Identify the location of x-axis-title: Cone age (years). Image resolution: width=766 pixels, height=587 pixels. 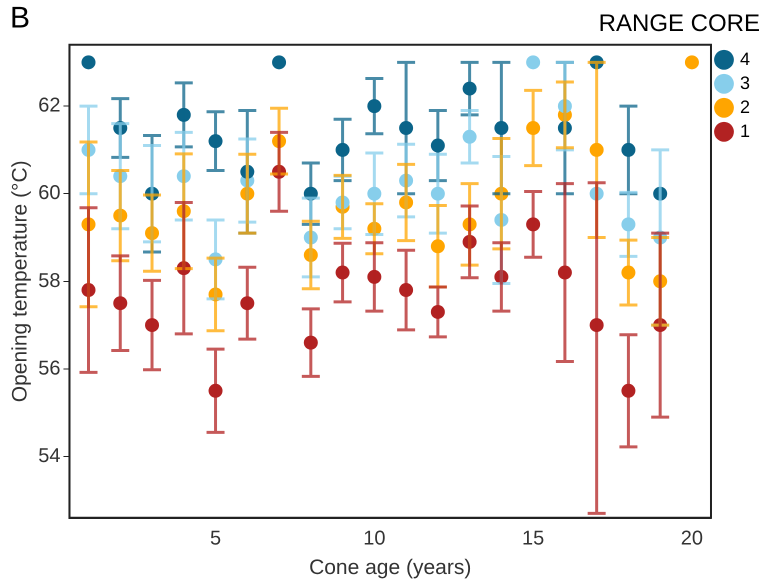
(390, 568).